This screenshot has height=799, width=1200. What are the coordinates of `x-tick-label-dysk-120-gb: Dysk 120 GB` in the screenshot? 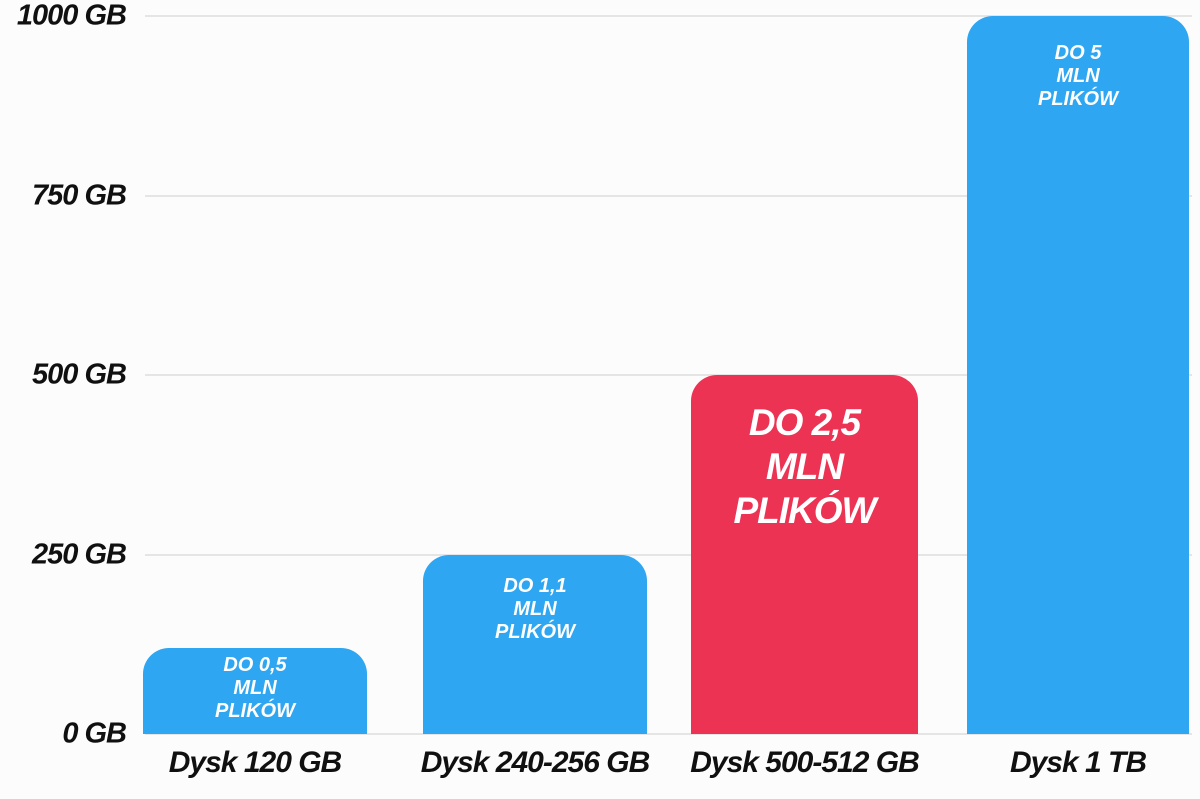 It's located at (255, 762).